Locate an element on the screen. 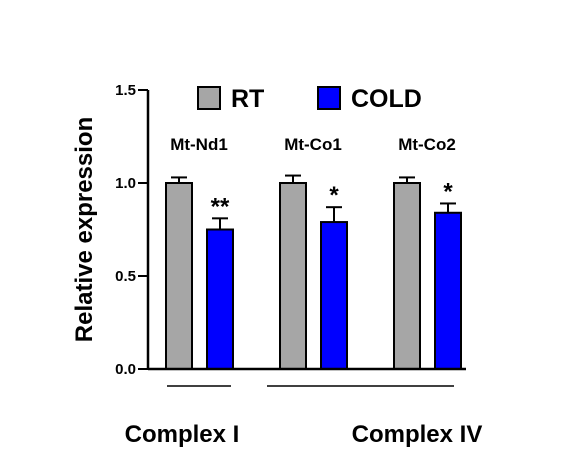 This screenshot has width=566, height=459. bar-rt-mt-nd1 is located at coordinates (179, 276).